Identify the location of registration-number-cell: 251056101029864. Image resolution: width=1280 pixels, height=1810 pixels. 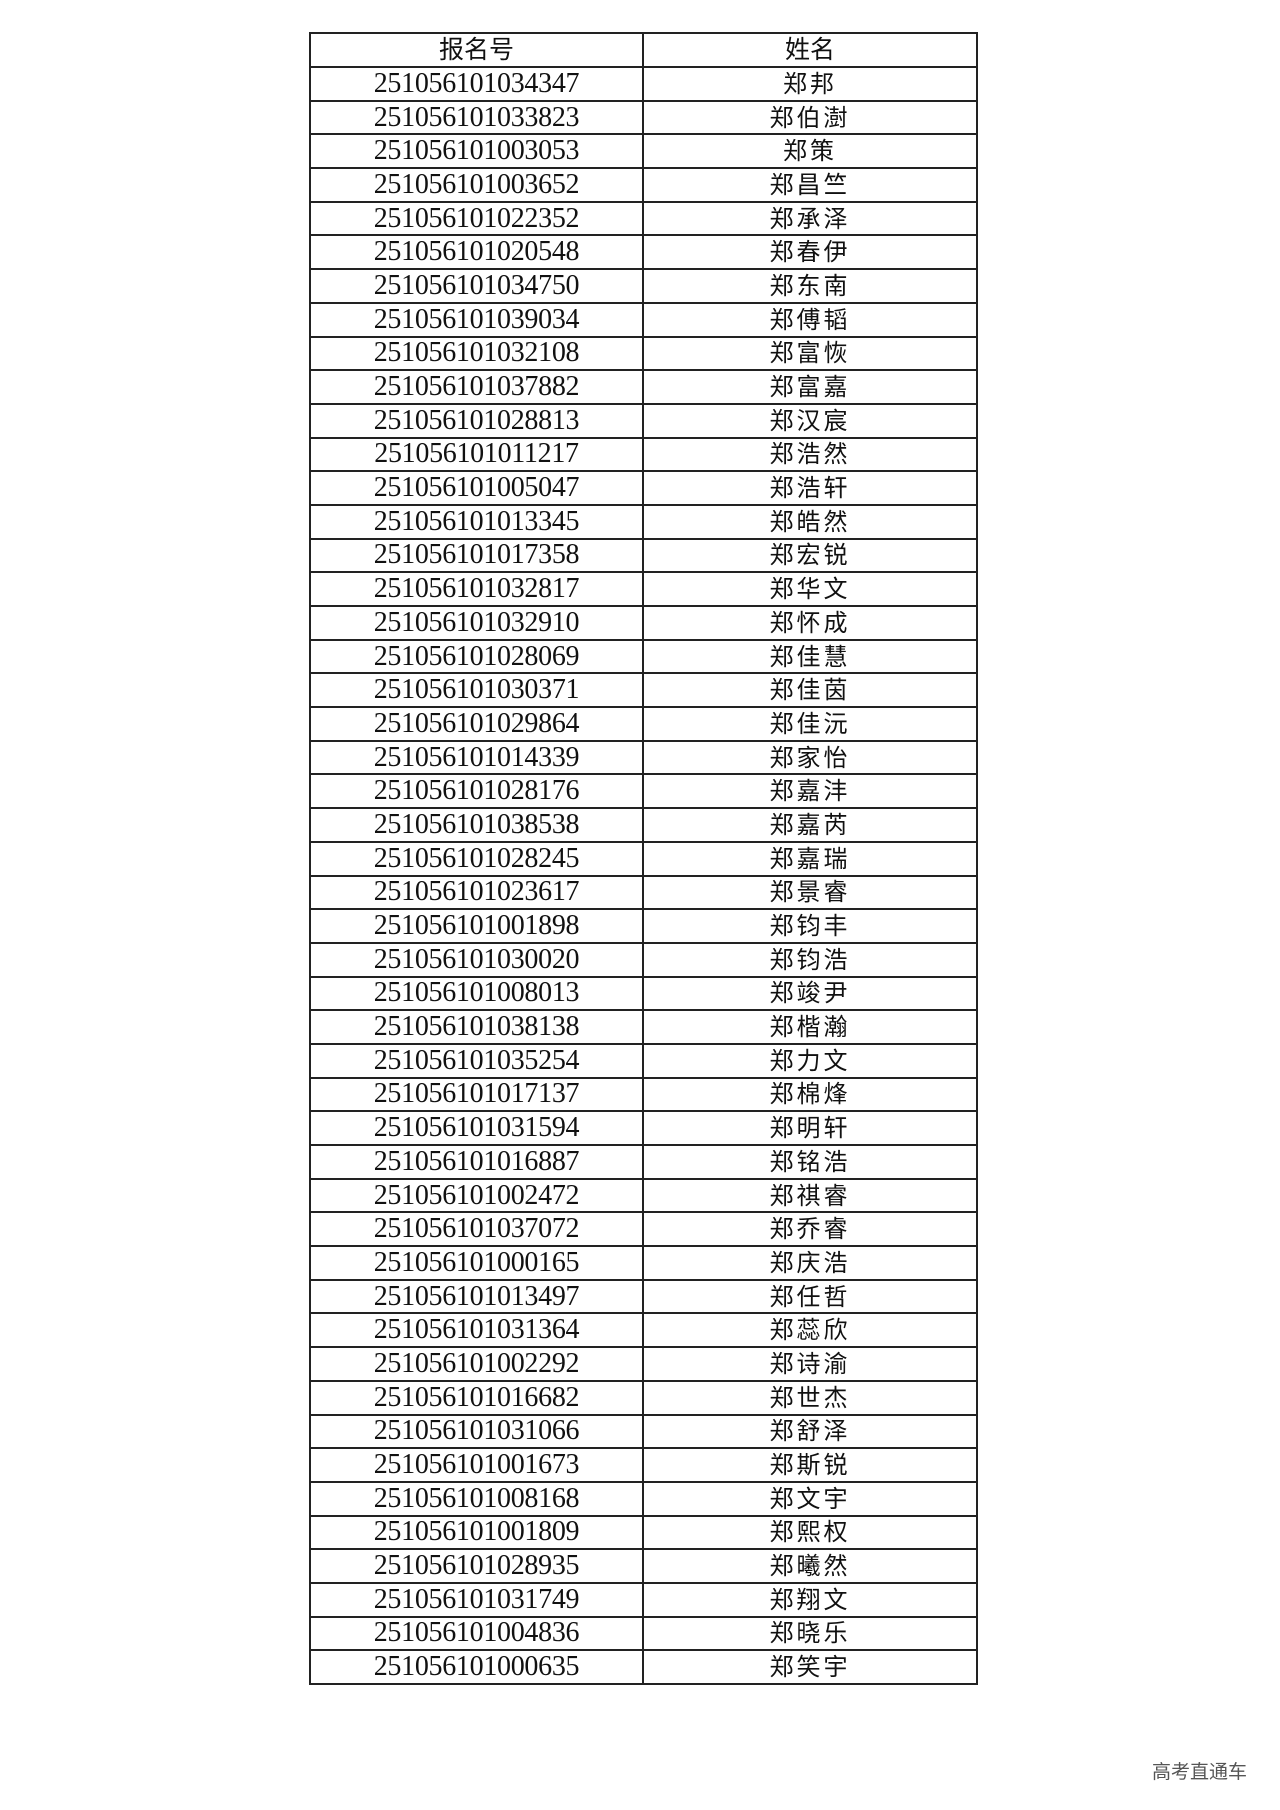
(476, 724).